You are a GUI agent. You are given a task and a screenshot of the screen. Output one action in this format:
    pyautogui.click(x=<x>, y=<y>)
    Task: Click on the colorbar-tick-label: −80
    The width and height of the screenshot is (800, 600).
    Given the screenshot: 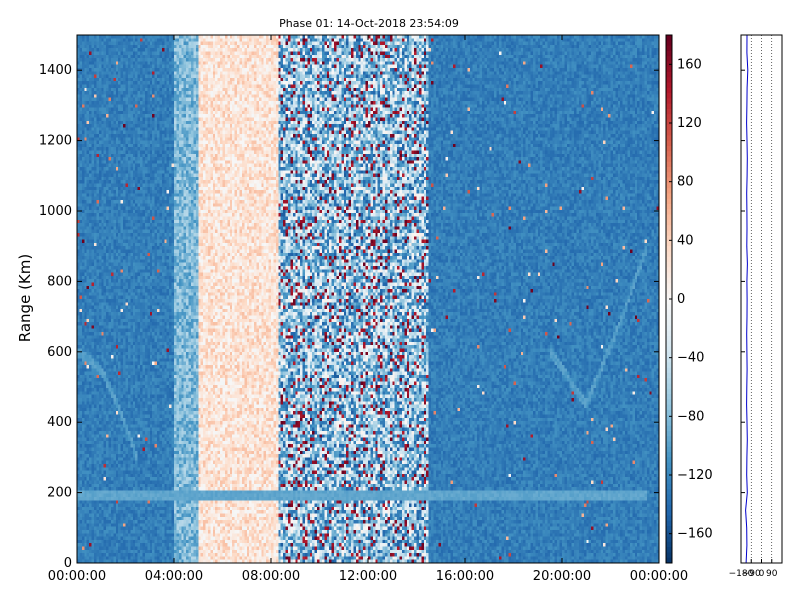 What is the action you would take?
    pyautogui.click(x=690, y=416)
    